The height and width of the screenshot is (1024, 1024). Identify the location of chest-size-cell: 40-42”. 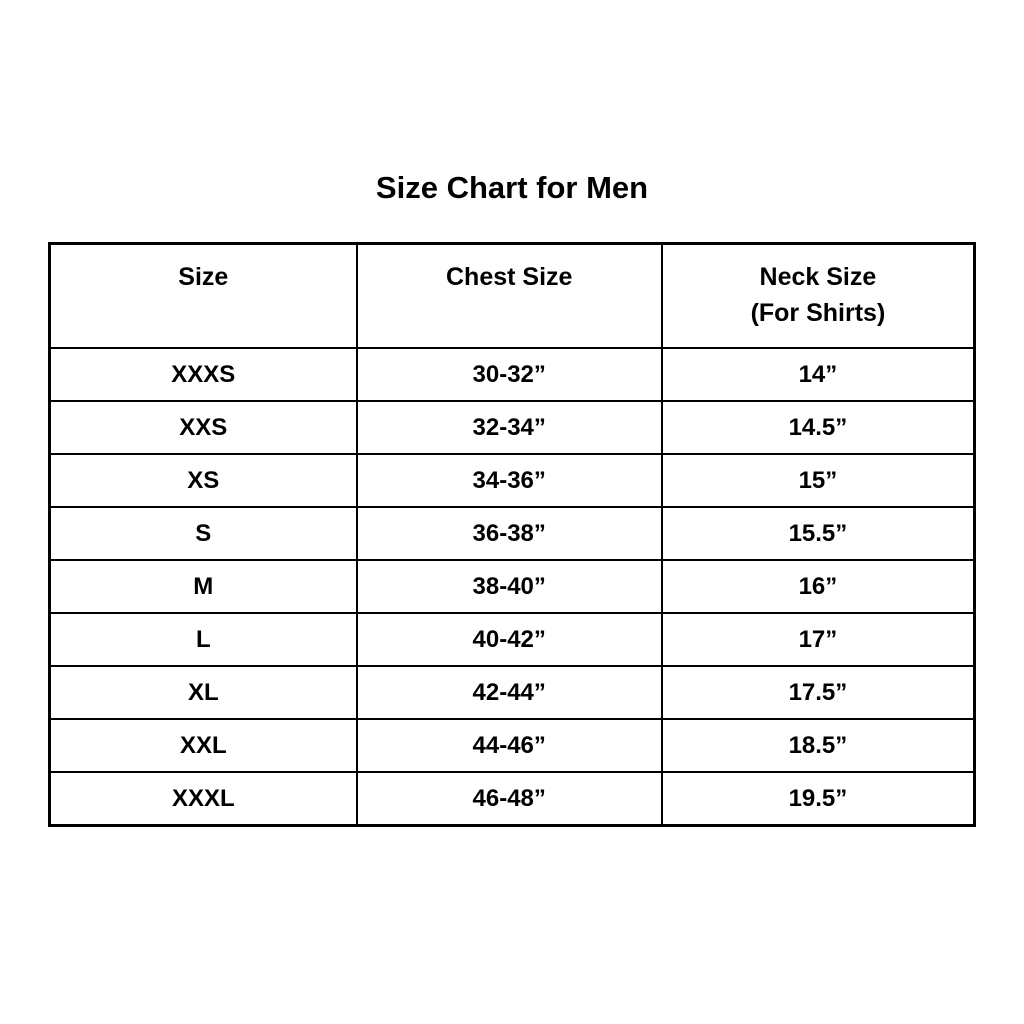
(509, 639).